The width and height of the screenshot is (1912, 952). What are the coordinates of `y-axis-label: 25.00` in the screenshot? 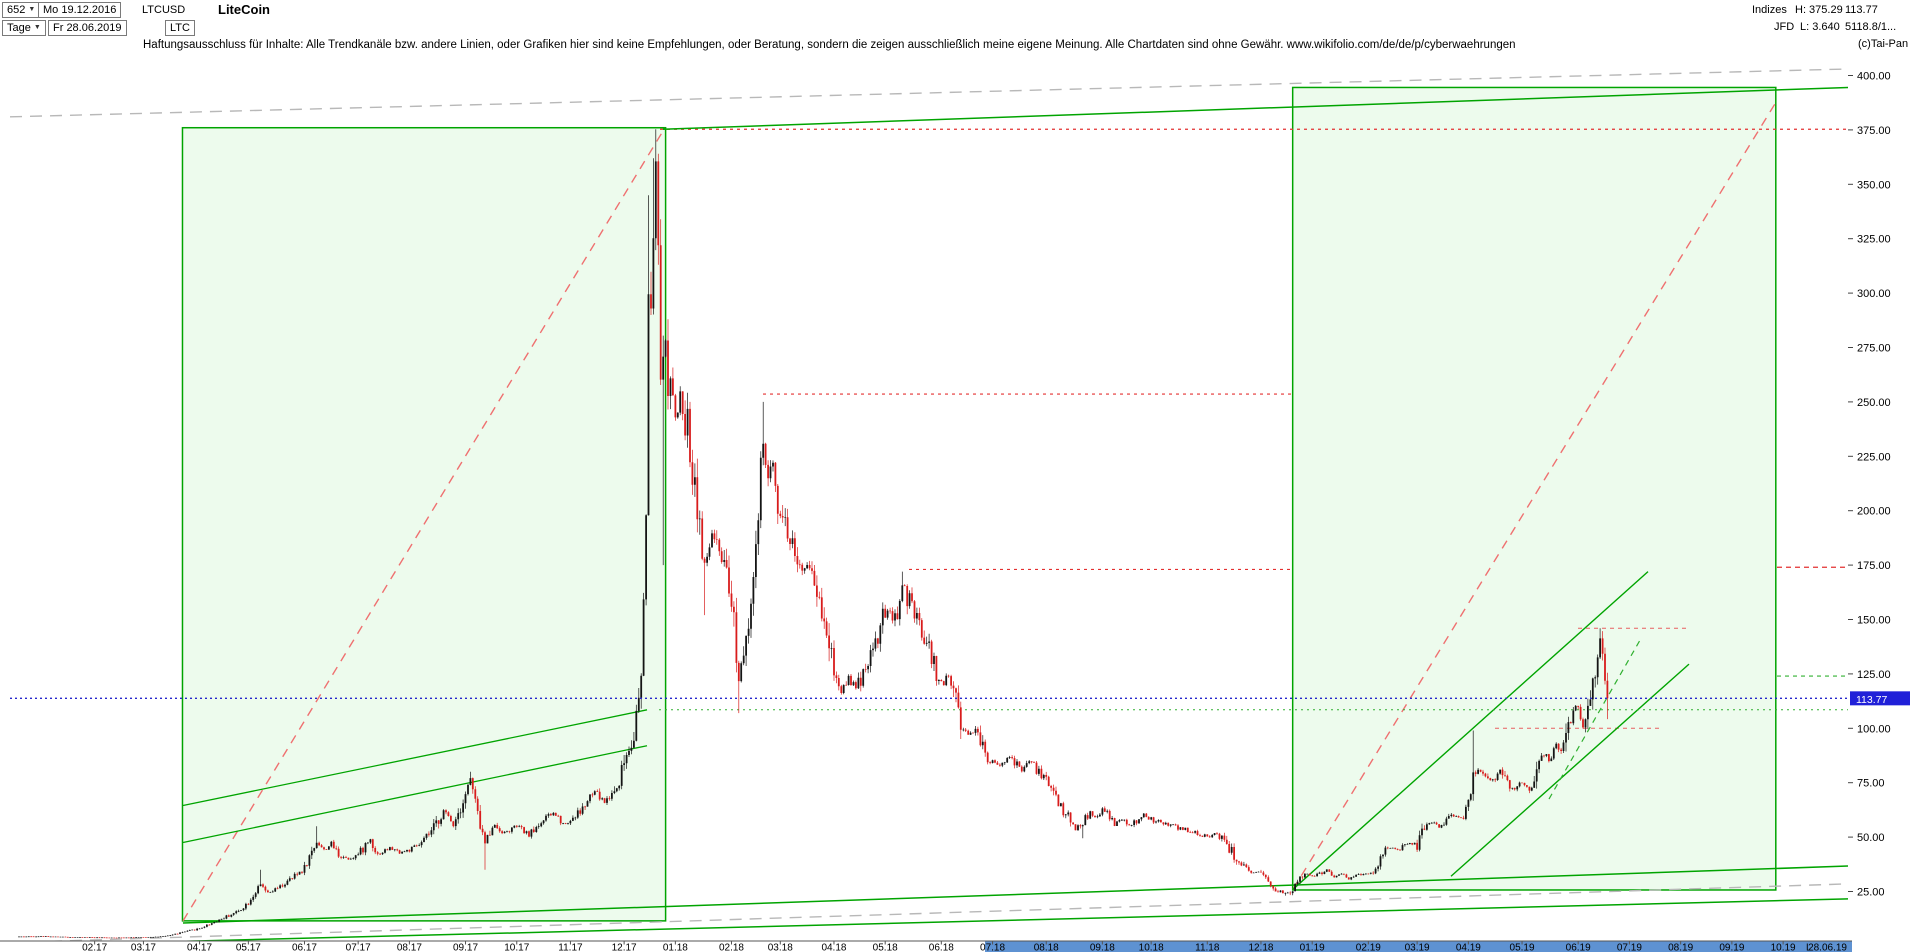 It's located at (1871, 893).